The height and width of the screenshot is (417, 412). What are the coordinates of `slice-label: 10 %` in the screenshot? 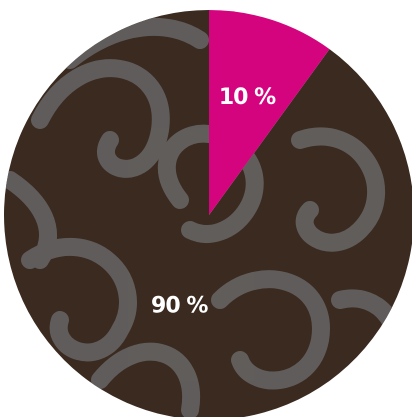 It's located at (247, 97).